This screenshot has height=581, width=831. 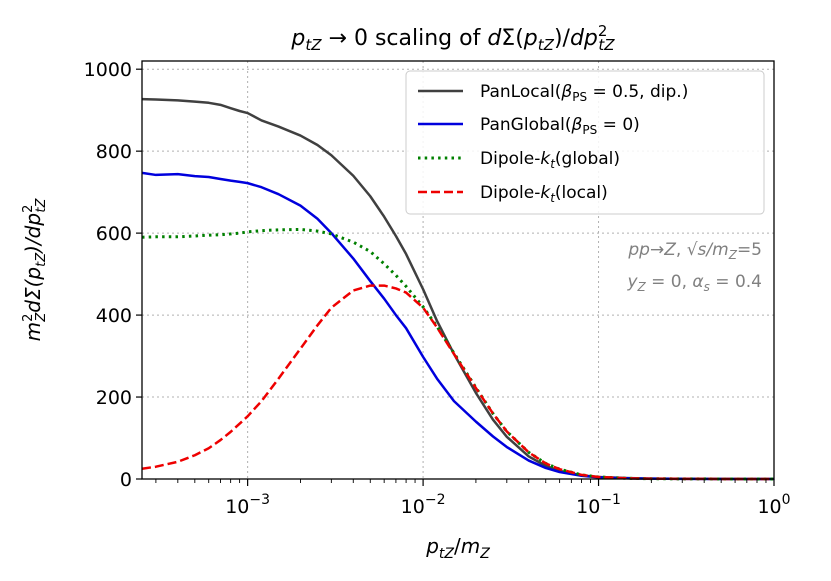 What do you see at coordinates (773, 505) in the screenshot?
I see `x-tick-label: 10⁰` at bounding box center [773, 505].